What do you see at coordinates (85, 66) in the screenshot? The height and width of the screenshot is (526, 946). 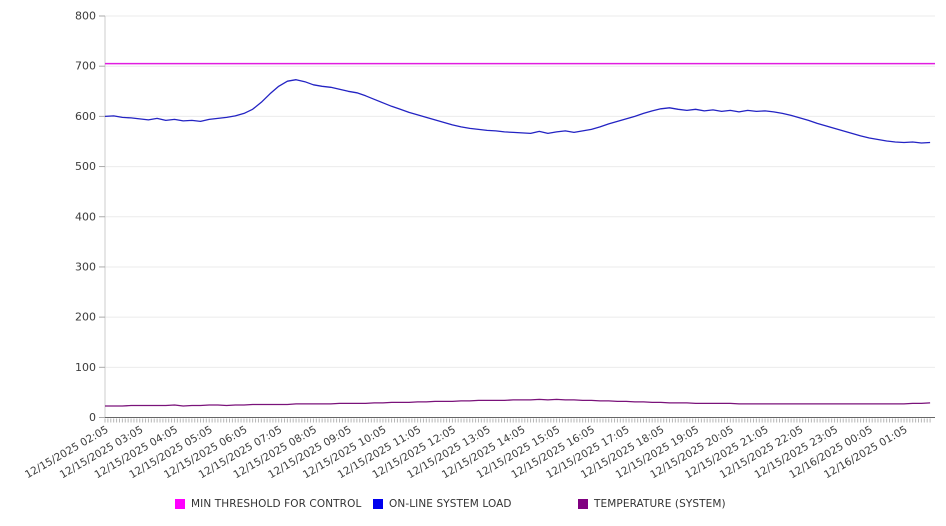 I see `svg-text: 700` at bounding box center [85, 66].